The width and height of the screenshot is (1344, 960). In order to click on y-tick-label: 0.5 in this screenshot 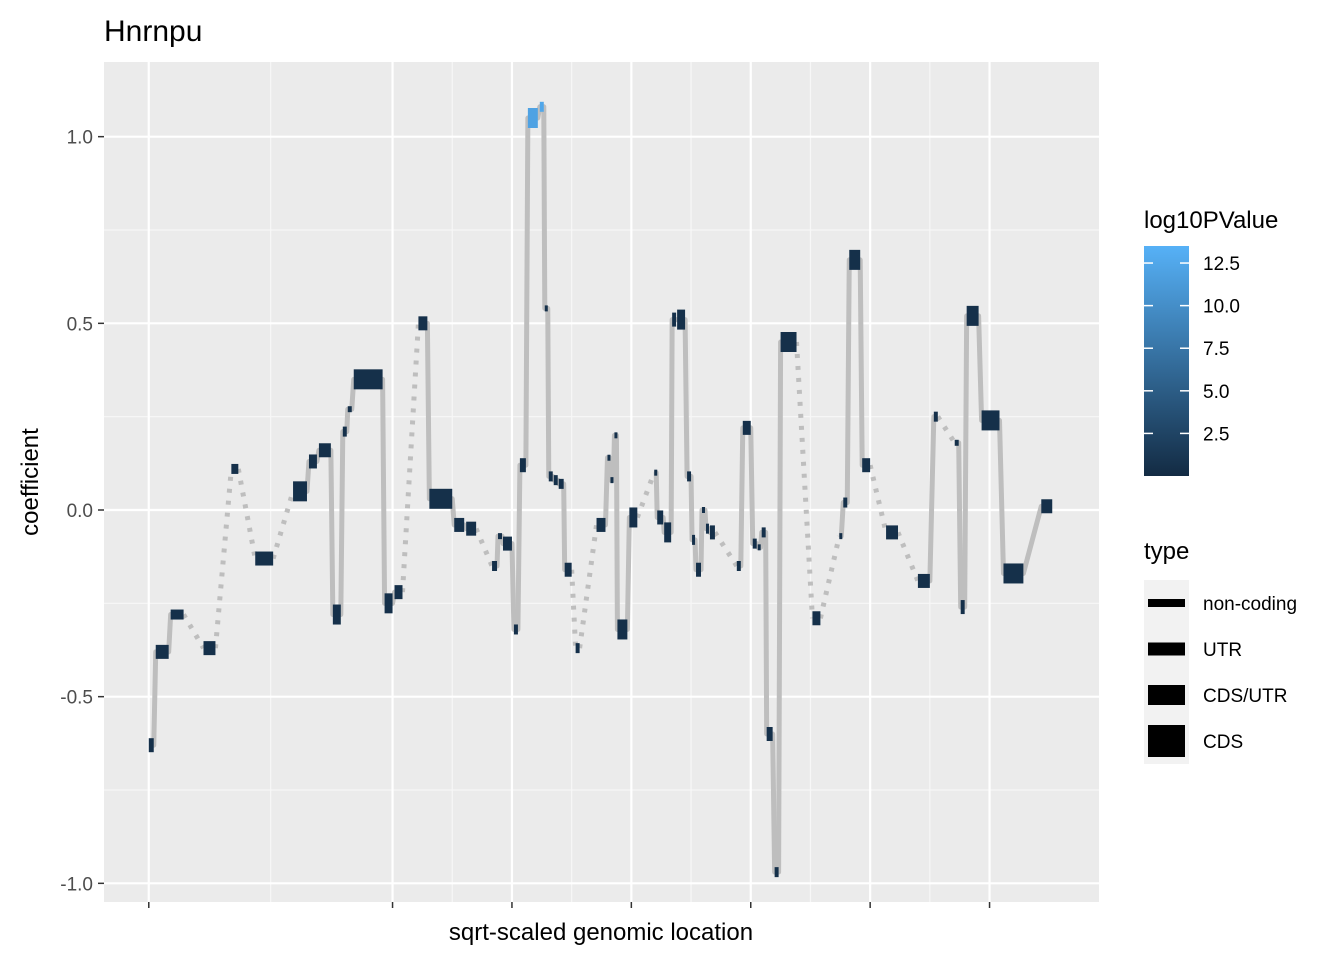, I will do `click(80, 324)`.